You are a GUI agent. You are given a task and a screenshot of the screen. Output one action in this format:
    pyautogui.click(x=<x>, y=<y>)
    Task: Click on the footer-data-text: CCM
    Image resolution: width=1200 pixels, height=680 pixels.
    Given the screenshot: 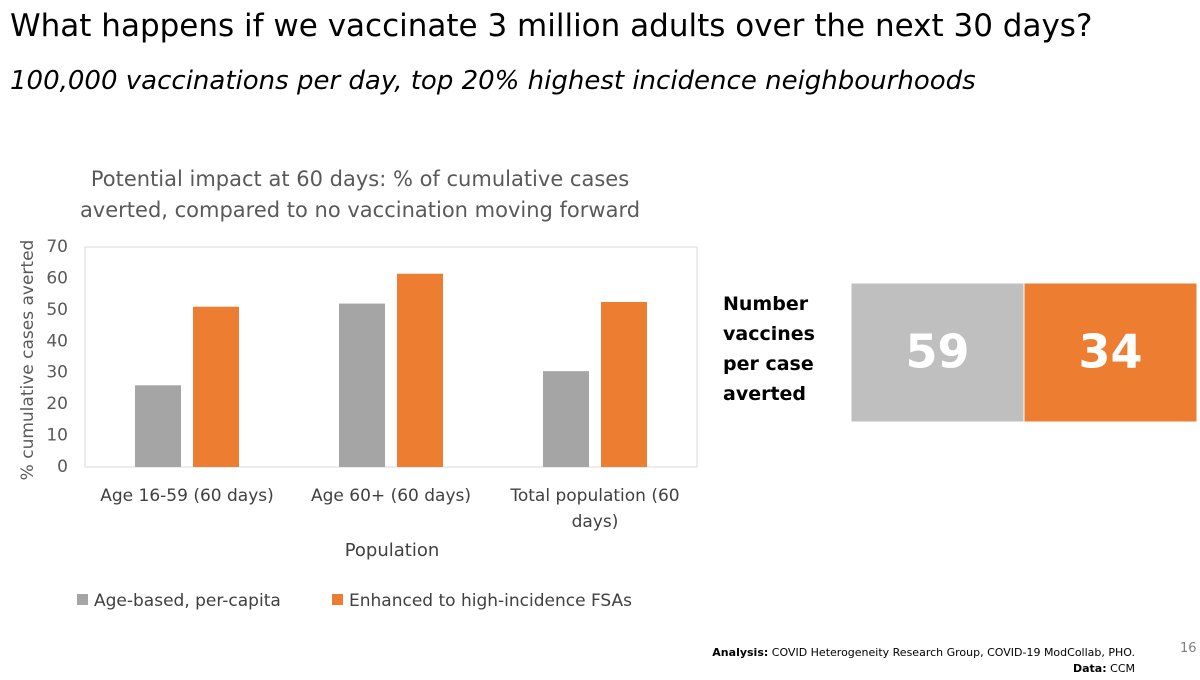 What is the action you would take?
    pyautogui.click(x=1122, y=668)
    